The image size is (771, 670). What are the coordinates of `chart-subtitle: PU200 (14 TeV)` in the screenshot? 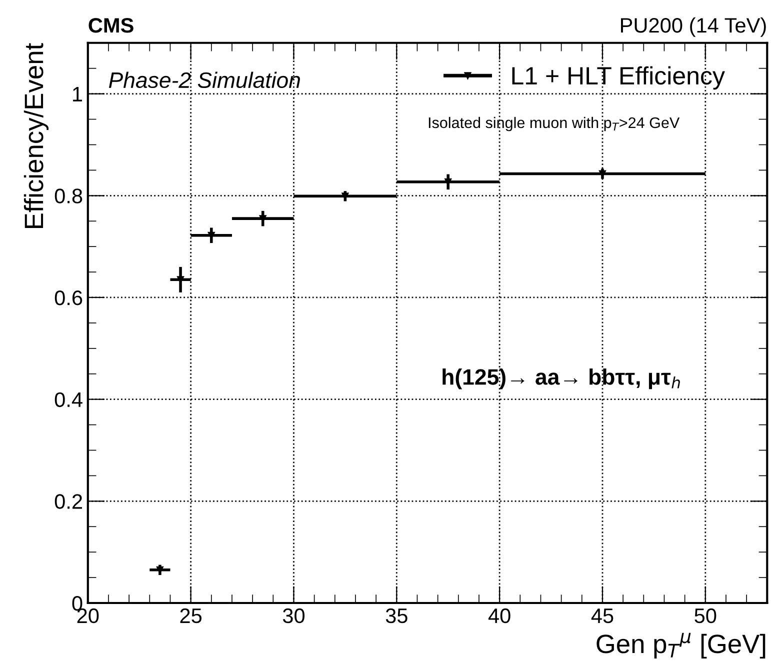 It's located at (693, 27).